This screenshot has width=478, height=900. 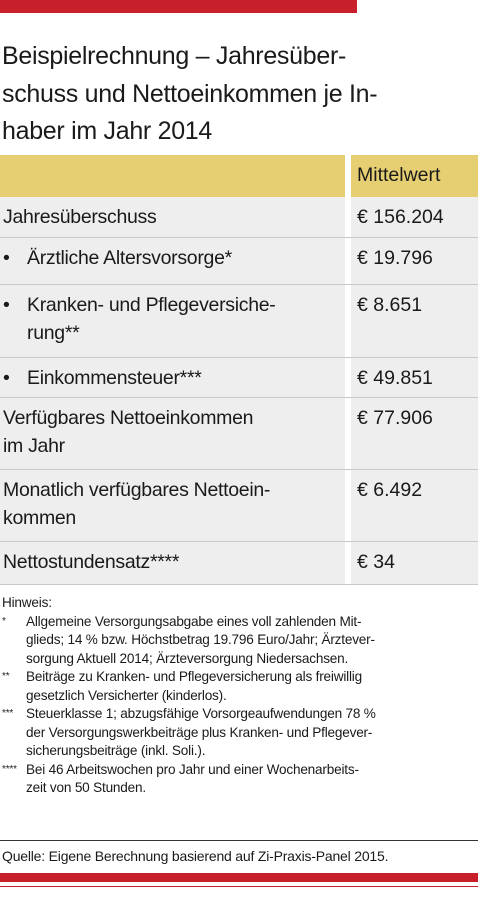 I want to click on label-cell: • Ärztliche Altersvorsorge*, so click(x=172, y=261).